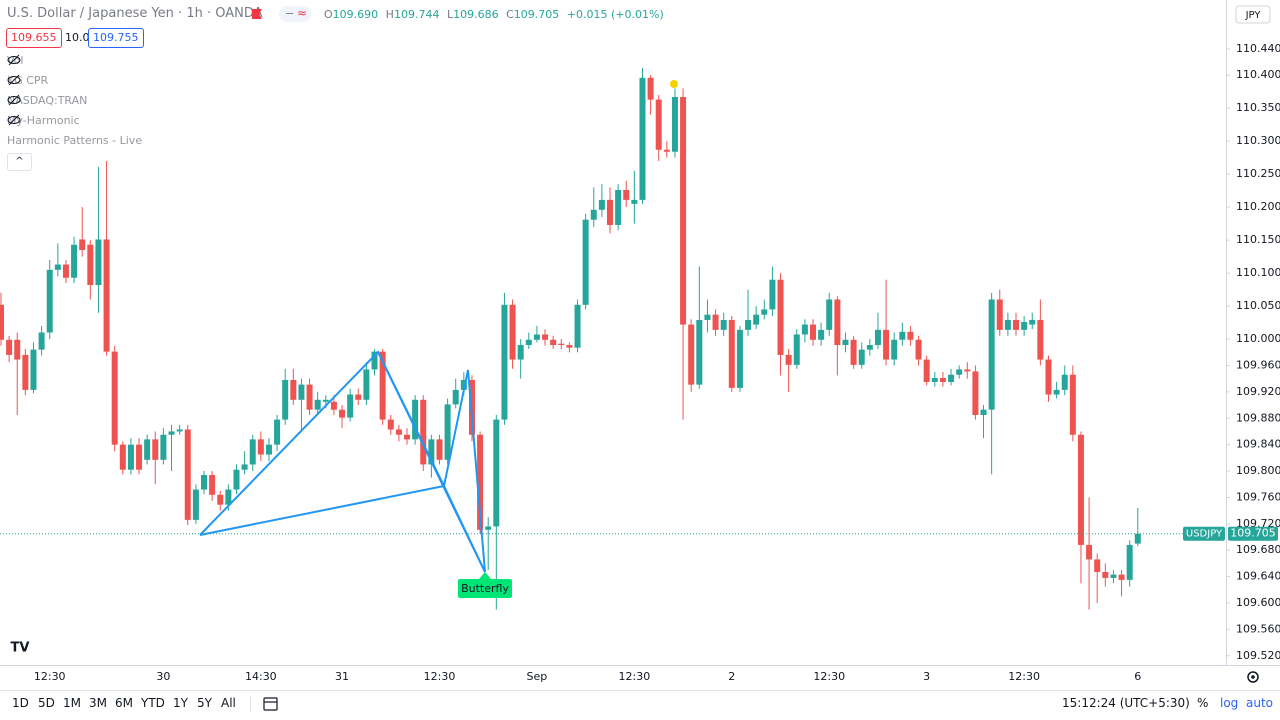 The height and width of the screenshot is (720, 1280). Describe the element at coordinates (342, 676) in the screenshot. I see `x-tick-label: 31` at that location.